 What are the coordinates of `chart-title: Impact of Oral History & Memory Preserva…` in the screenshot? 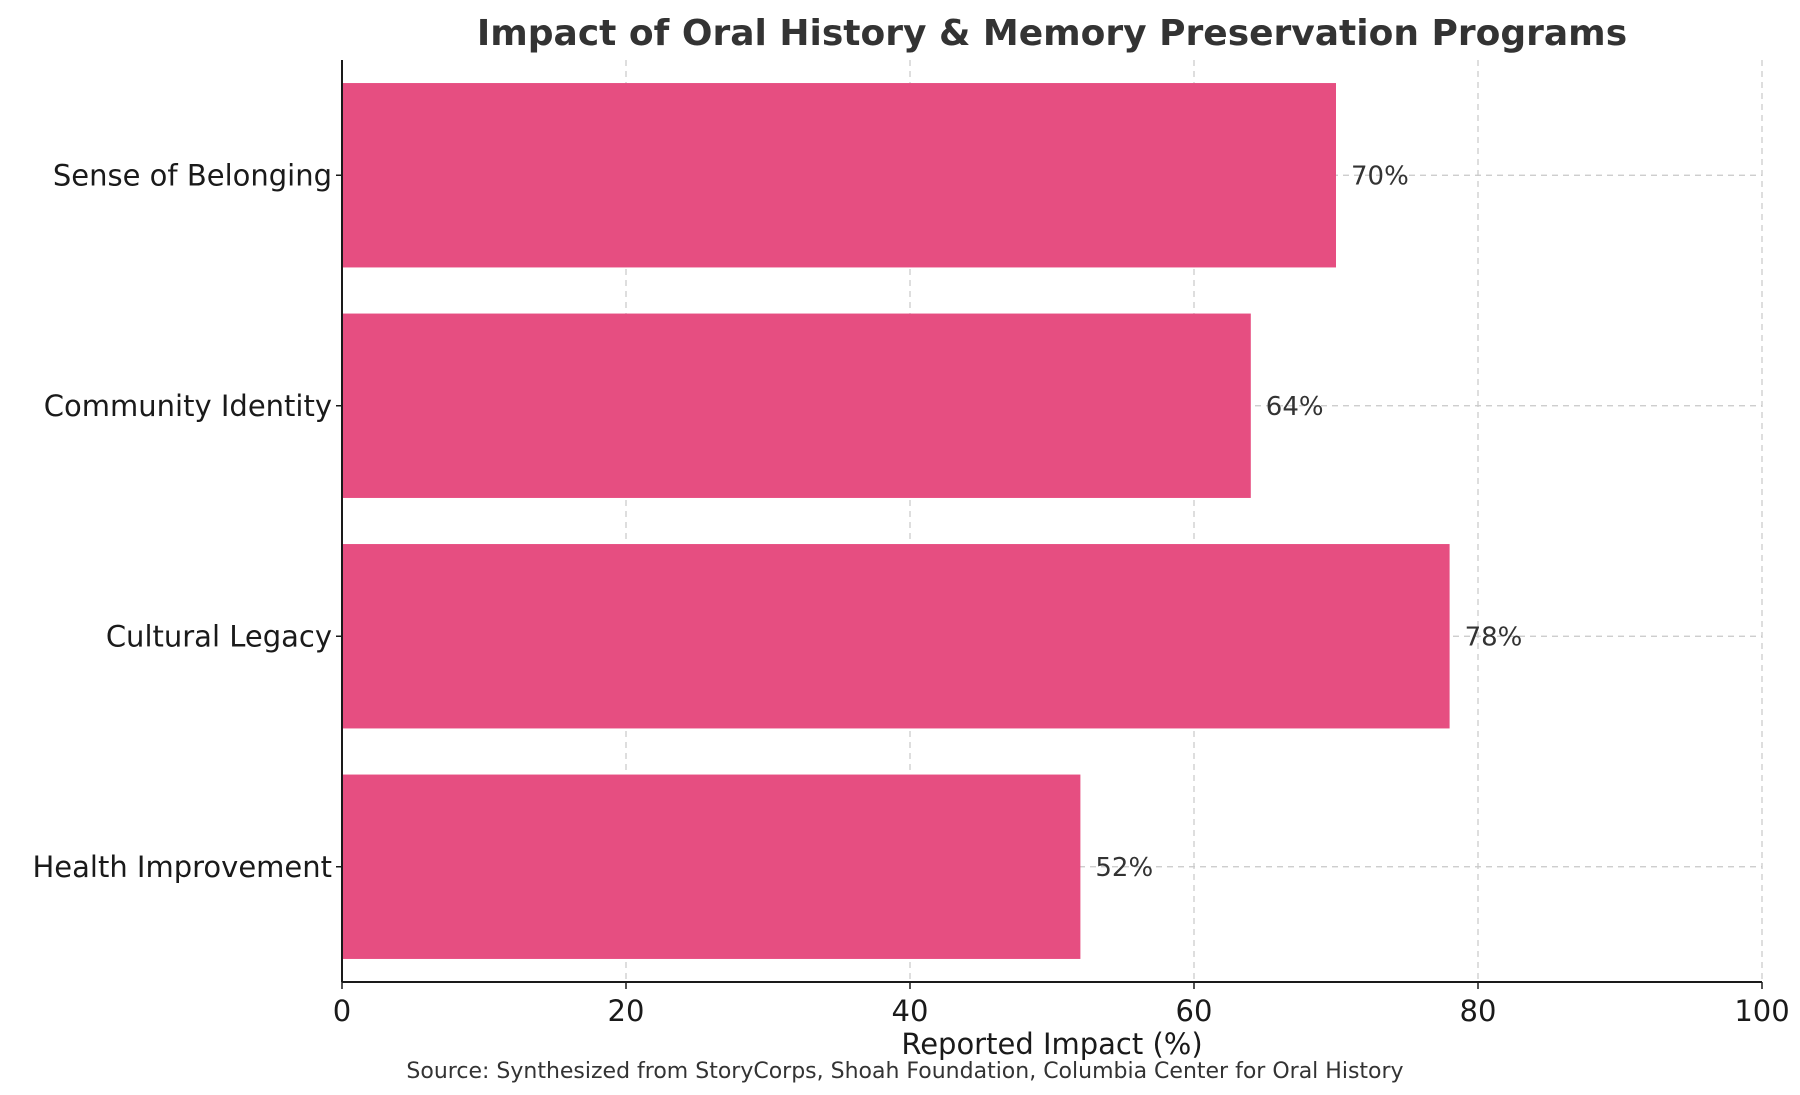 It's located at (1052, 33).